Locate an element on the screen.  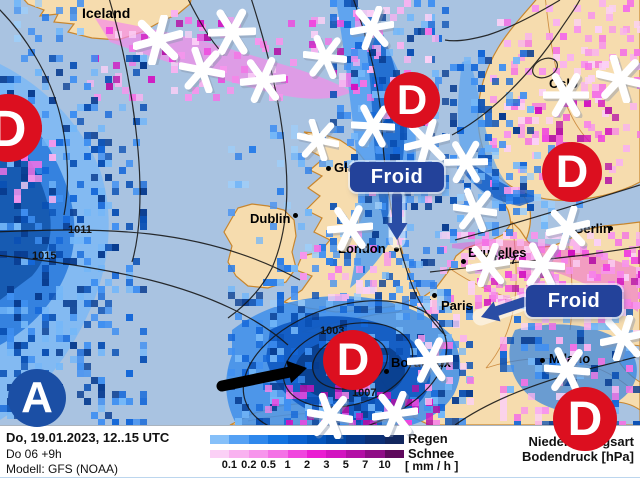
legend-tick: 7 is located at coordinates (365, 465).